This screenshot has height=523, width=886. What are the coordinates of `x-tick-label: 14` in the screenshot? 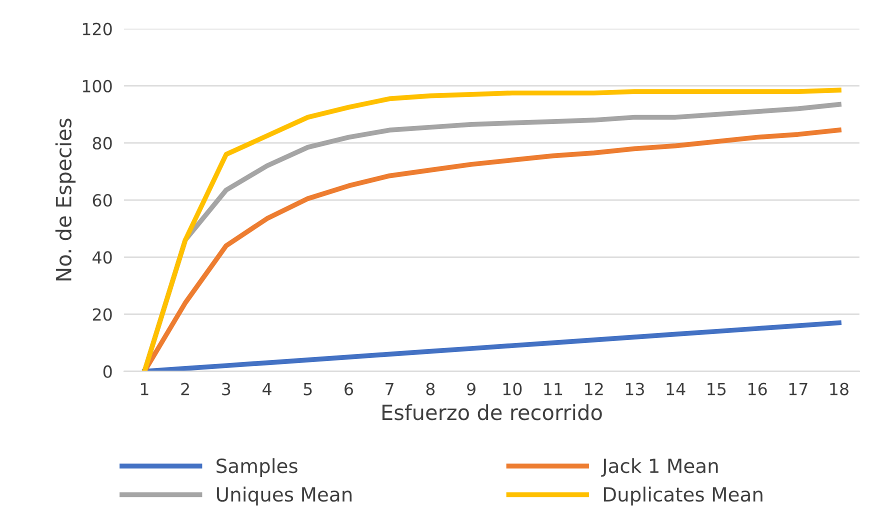 It's located at (676, 389).